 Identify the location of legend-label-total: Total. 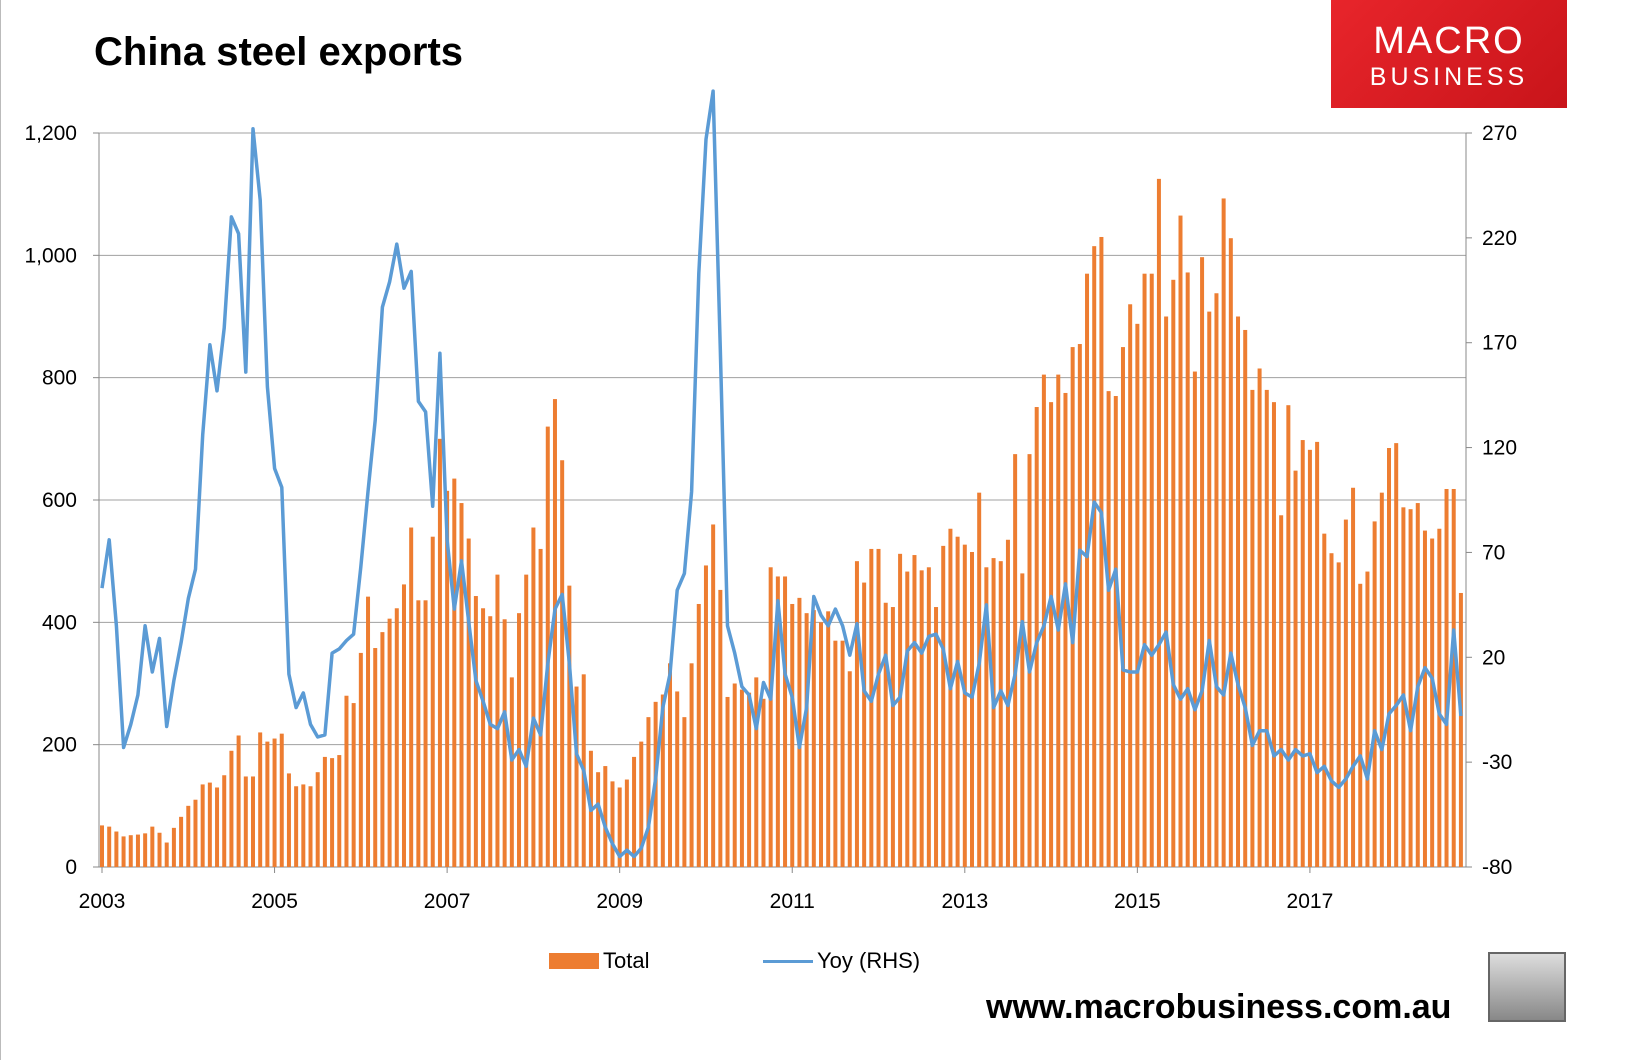
(626, 960).